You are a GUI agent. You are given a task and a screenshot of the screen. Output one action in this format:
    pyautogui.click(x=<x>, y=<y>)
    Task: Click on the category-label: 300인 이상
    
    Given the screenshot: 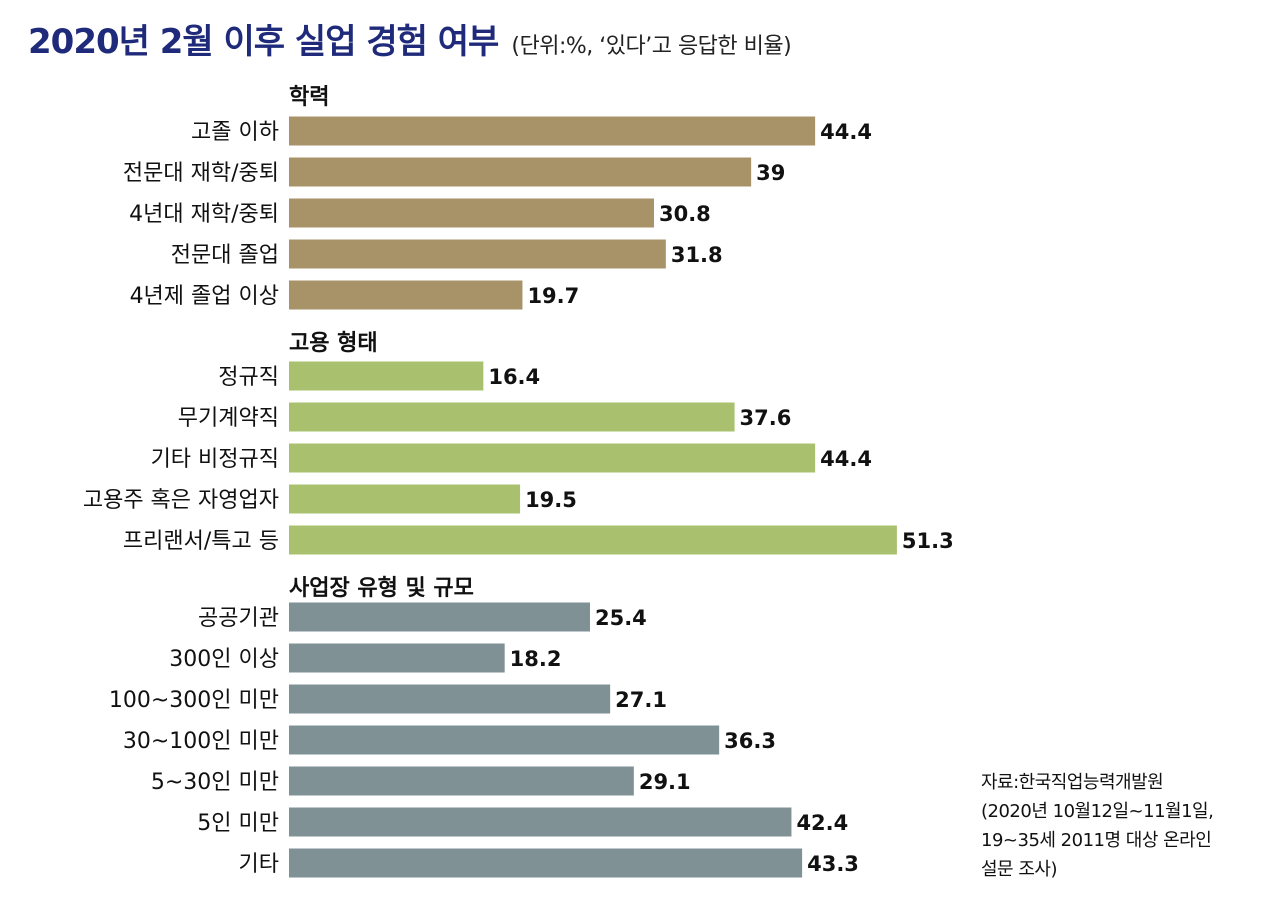 What is the action you would take?
    pyautogui.click(x=224, y=659)
    